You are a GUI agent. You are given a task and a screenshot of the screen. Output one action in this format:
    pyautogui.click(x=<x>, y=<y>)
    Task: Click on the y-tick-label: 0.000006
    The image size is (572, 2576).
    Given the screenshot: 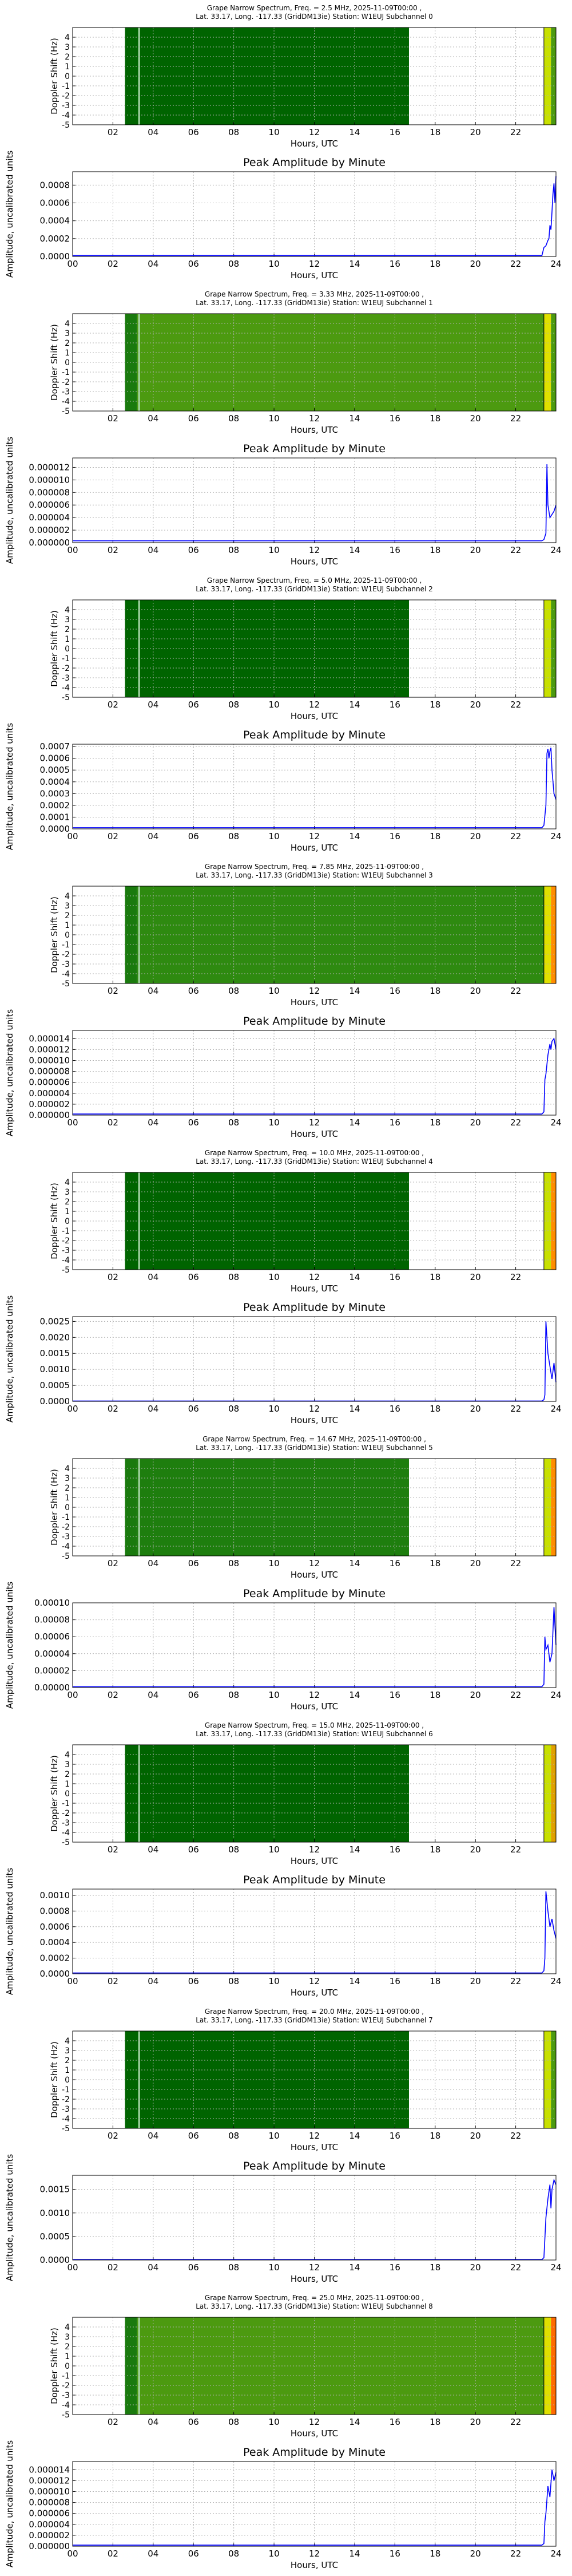 What is the action you would take?
    pyautogui.click(x=49, y=505)
    